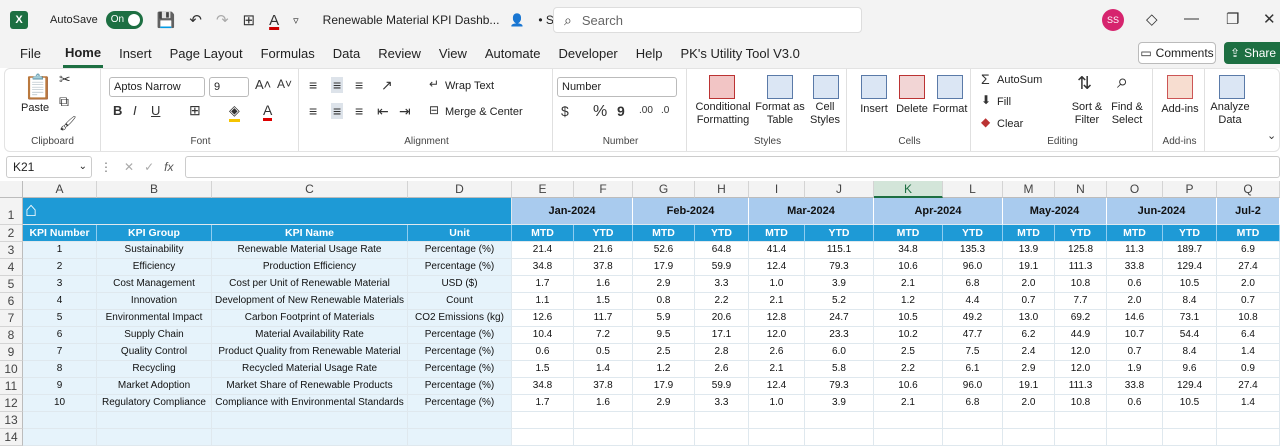 The height and width of the screenshot is (448, 1280). What do you see at coordinates (460, 301) in the screenshot?
I see `data-cell: Count` at bounding box center [460, 301].